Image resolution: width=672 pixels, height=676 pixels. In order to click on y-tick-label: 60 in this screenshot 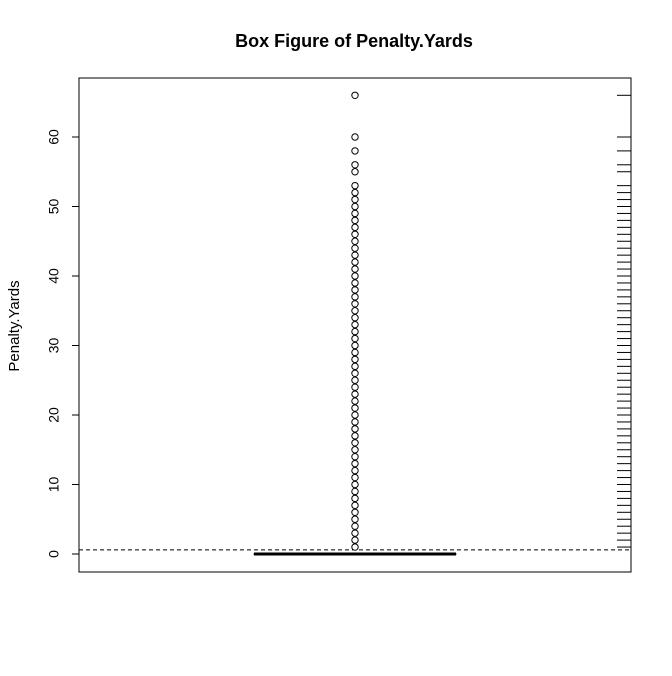, I will do `click(54, 137)`.